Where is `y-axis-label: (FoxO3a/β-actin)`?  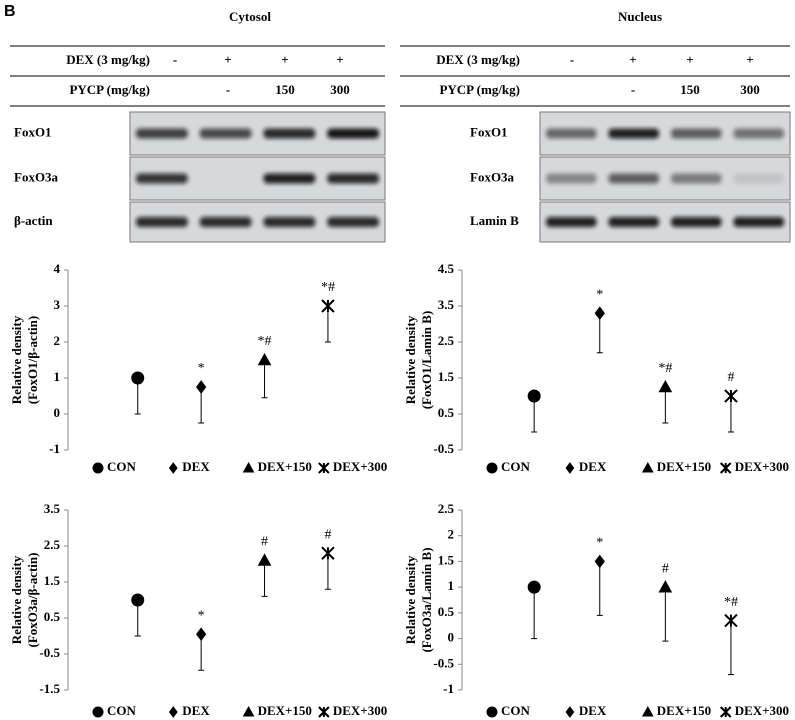 y-axis-label: (FoxO3a/β-actin) is located at coordinates (32, 600).